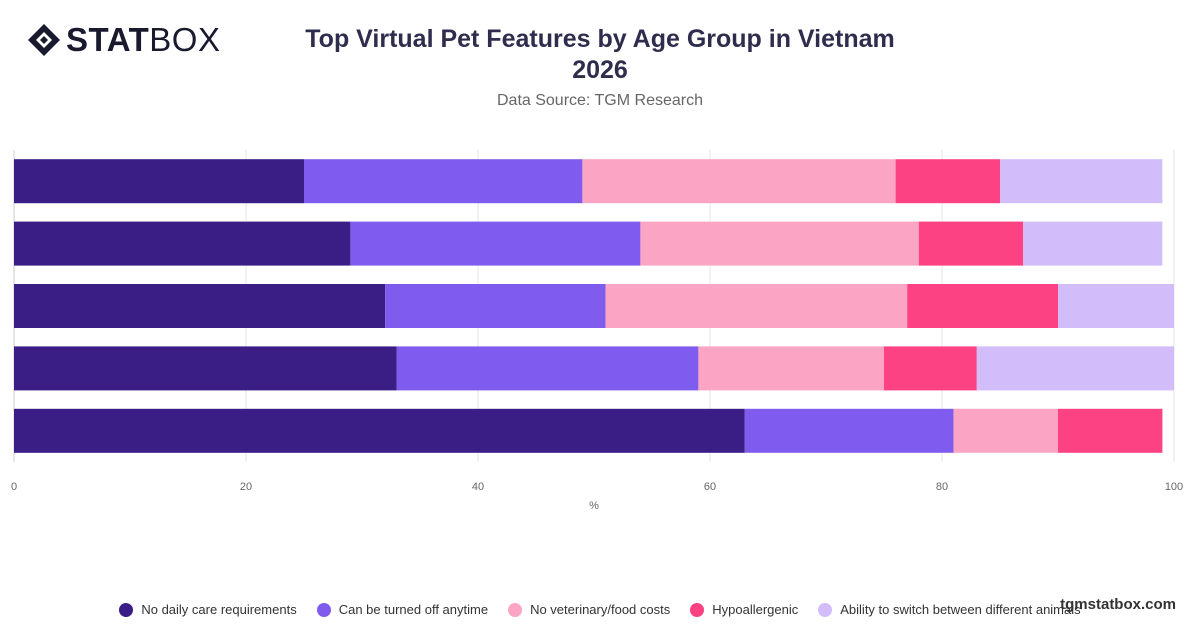 The height and width of the screenshot is (628, 1200). What do you see at coordinates (478, 487) in the screenshot?
I see `x-tick-label: 40` at bounding box center [478, 487].